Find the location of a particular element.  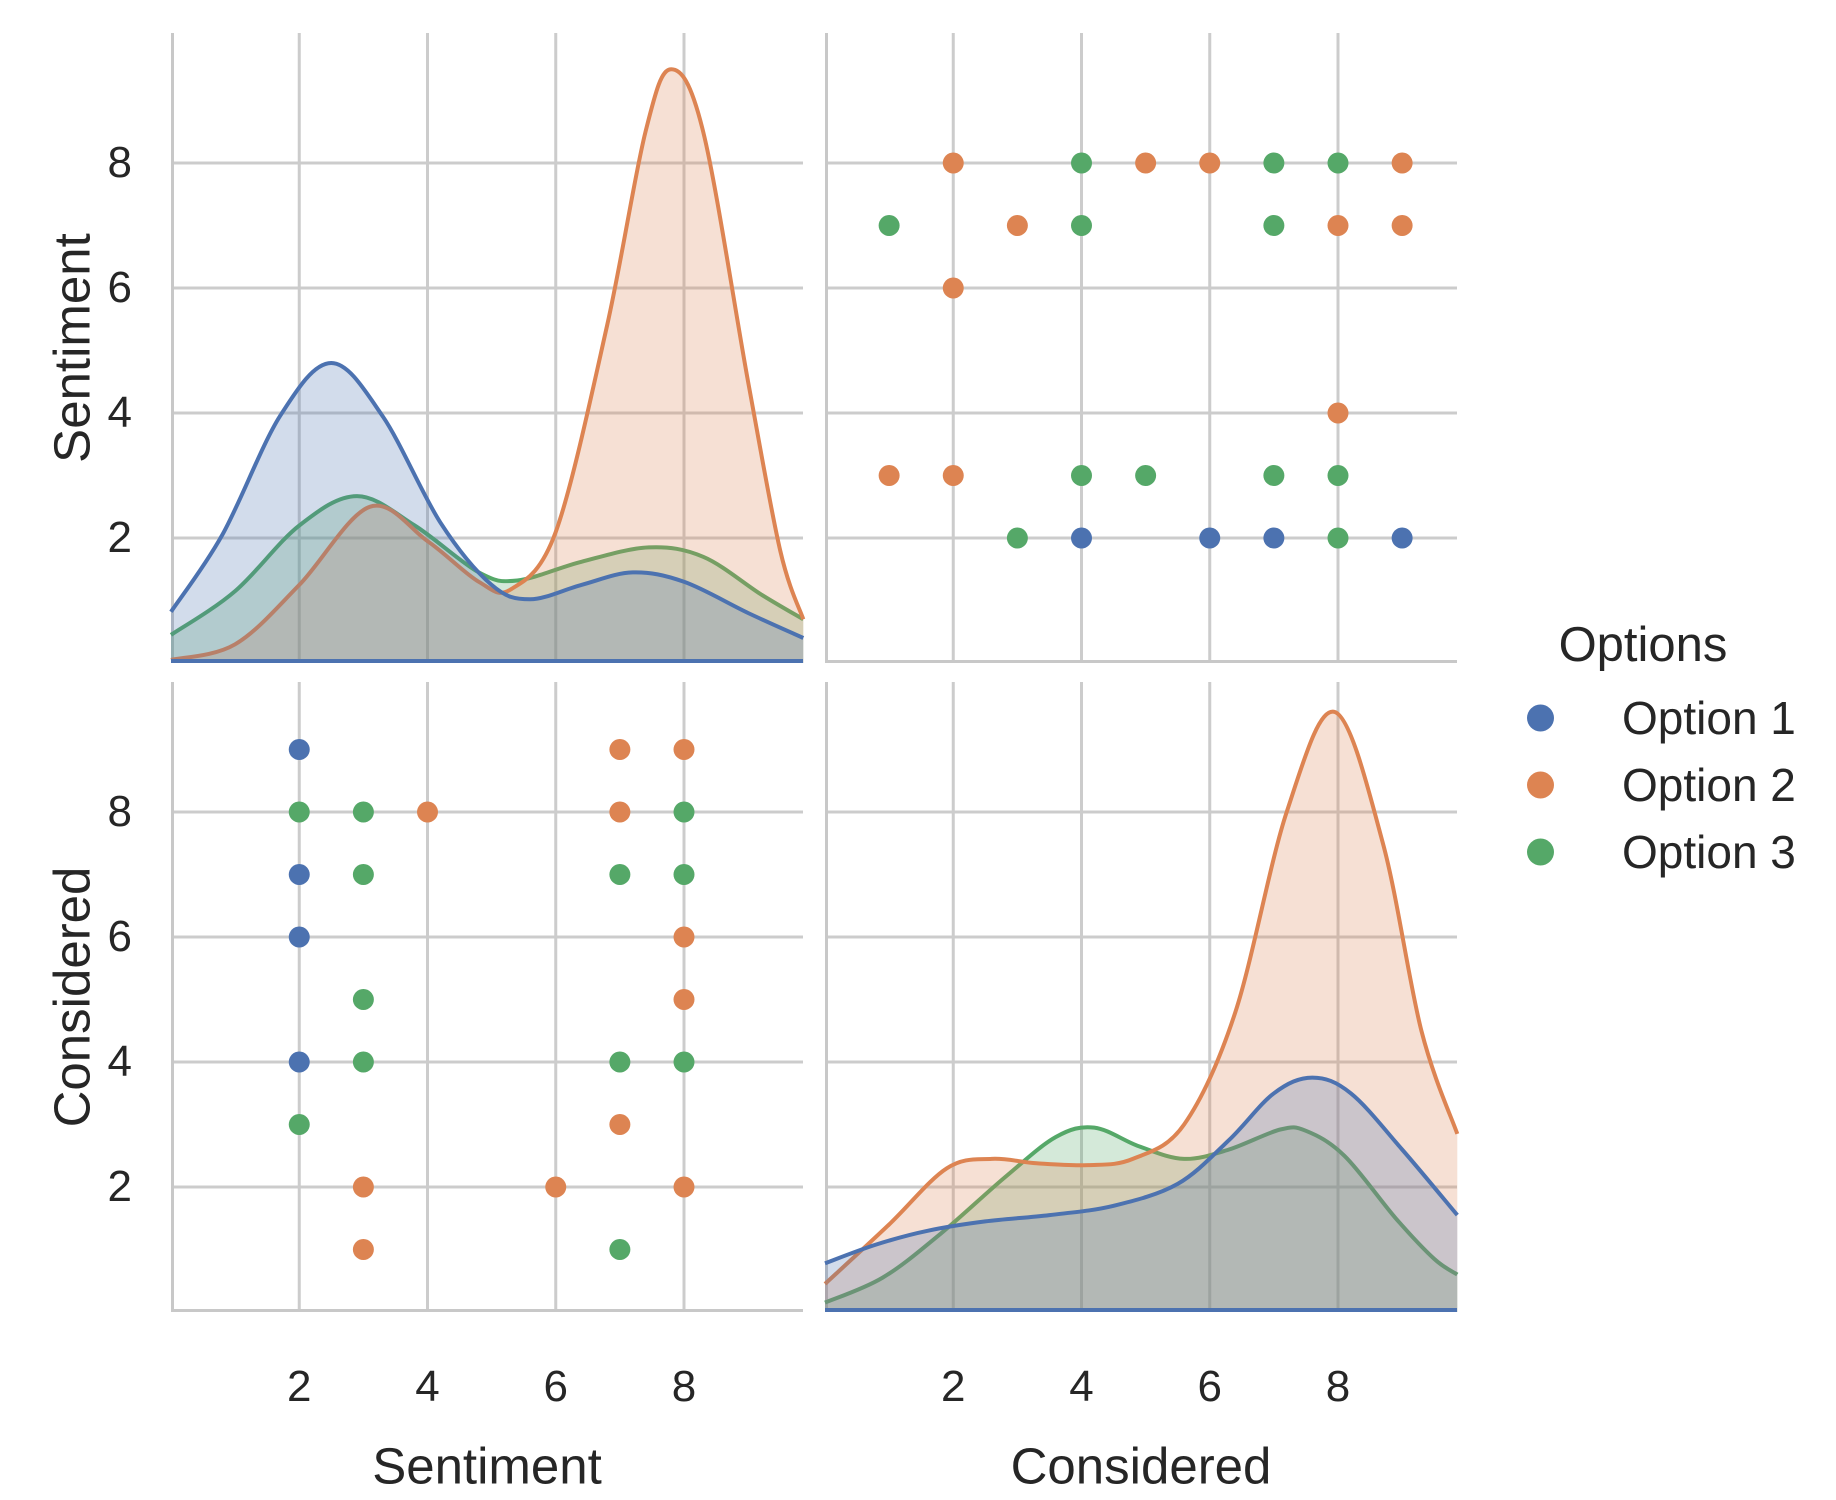

y-axis-label-sentiment: Sentiment is located at coordinates (72, 348).